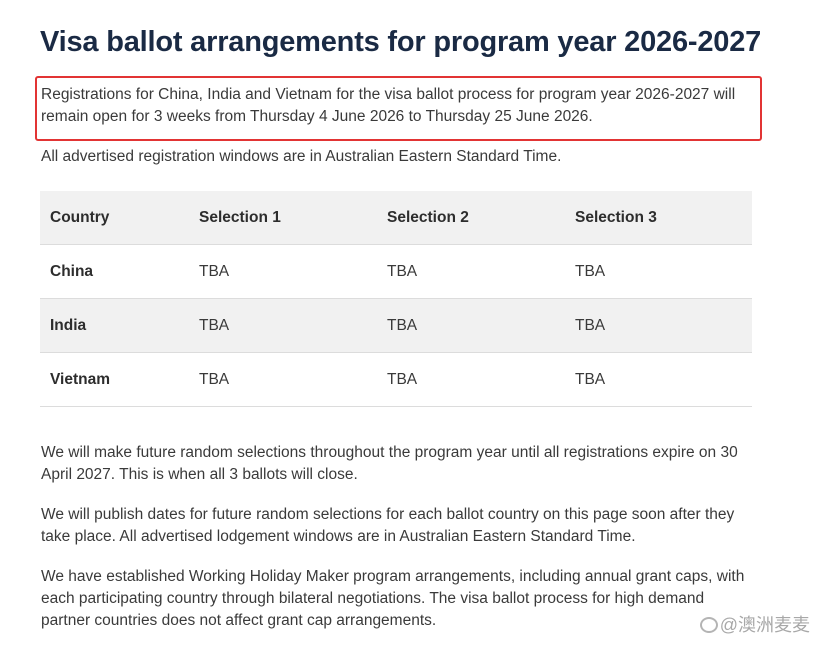 Image resolution: width=824 pixels, height=651 pixels. I want to click on watermark: @澳洲麦麦, so click(754, 624).